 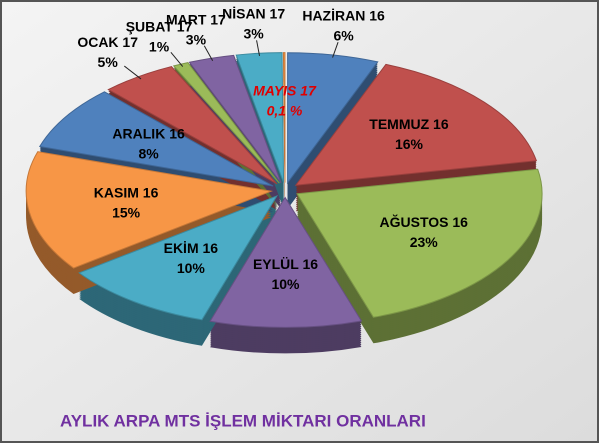 I want to click on slice-label: HAZİRAN 16, so click(x=343, y=16).